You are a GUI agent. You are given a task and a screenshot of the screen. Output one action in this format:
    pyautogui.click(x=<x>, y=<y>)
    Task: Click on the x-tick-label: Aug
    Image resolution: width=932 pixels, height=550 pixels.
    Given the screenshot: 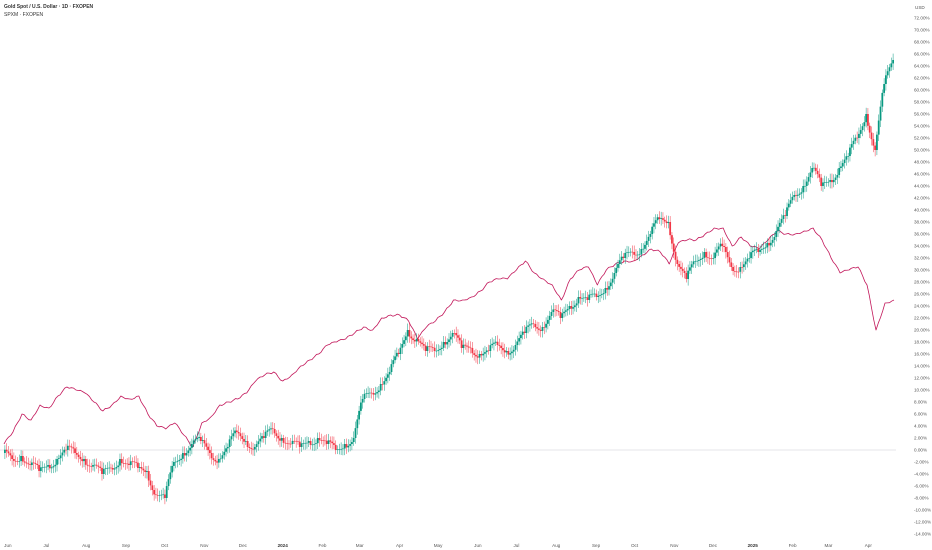 What is the action you would take?
    pyautogui.click(x=86, y=545)
    